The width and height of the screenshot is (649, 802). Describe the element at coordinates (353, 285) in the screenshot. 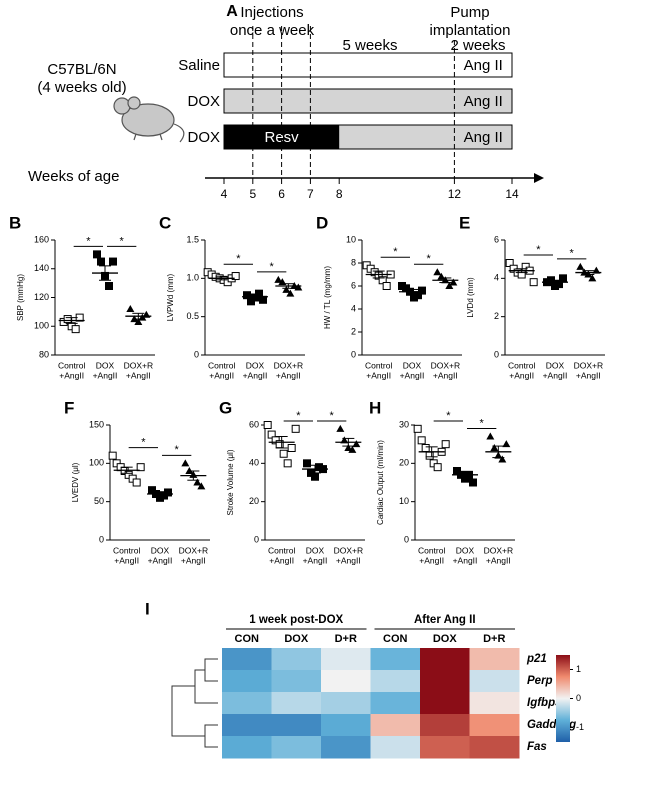

I see `y-tick-label: 6` at that location.